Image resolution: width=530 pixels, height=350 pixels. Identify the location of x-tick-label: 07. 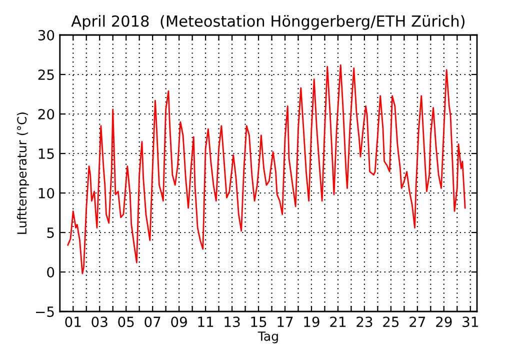
(152, 322).